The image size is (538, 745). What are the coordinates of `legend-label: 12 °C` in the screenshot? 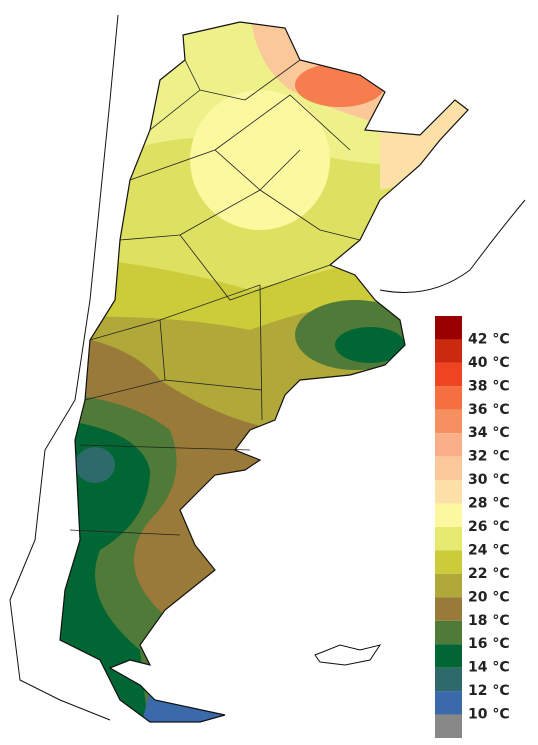 It's located at (489, 691).